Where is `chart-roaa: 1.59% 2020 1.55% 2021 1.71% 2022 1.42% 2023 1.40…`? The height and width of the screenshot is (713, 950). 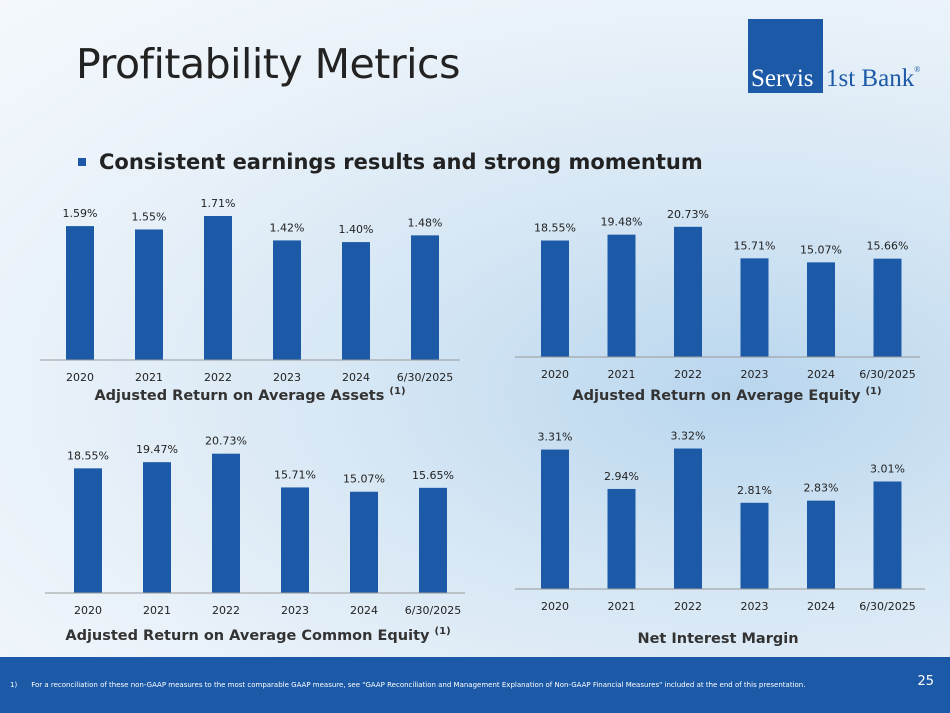
chart-roaa: 1.59% 2020 1.55% 2021 1.71% 2022 1.42% 2023 1.40… is located at coordinates (250, 308).